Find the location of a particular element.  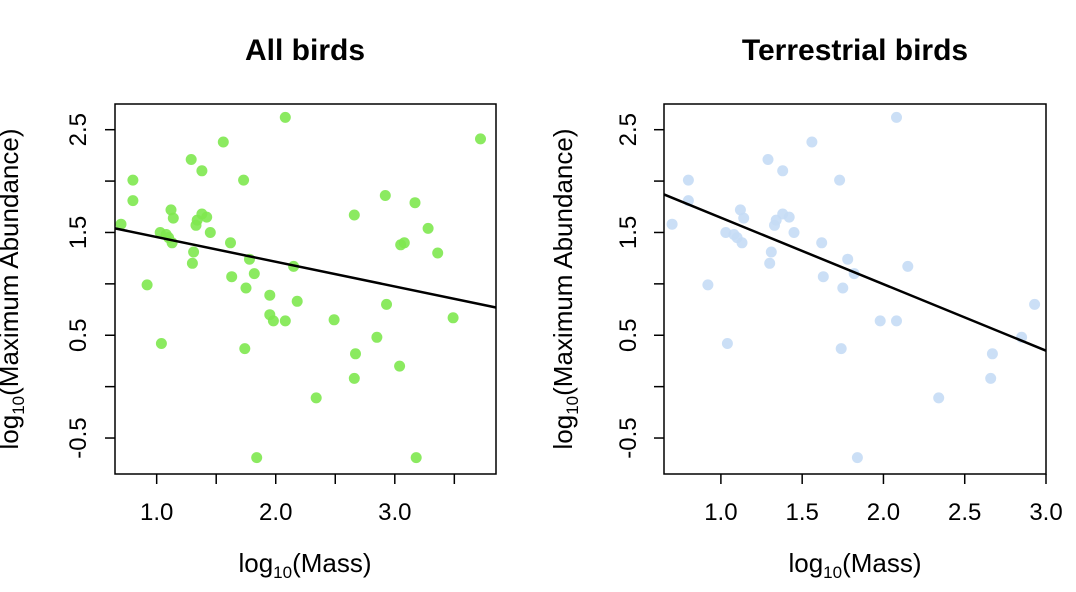

panel-title: Terrestrial birds is located at coordinates (855, 50).